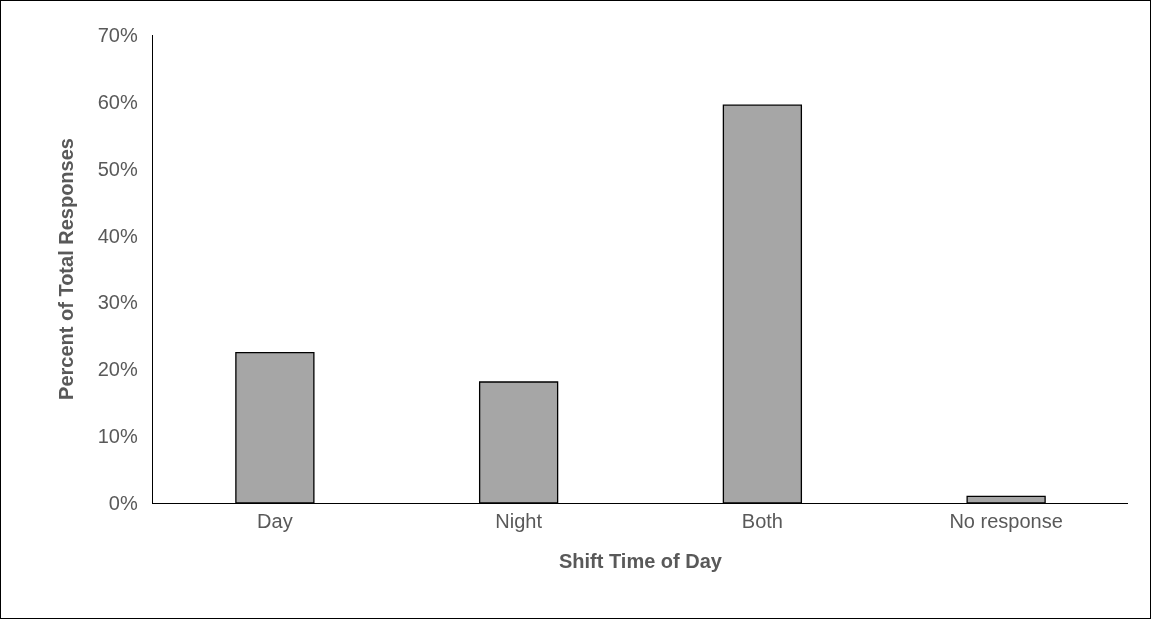  I want to click on y-axis-title: Percent of Total Responses, so click(66, 269).